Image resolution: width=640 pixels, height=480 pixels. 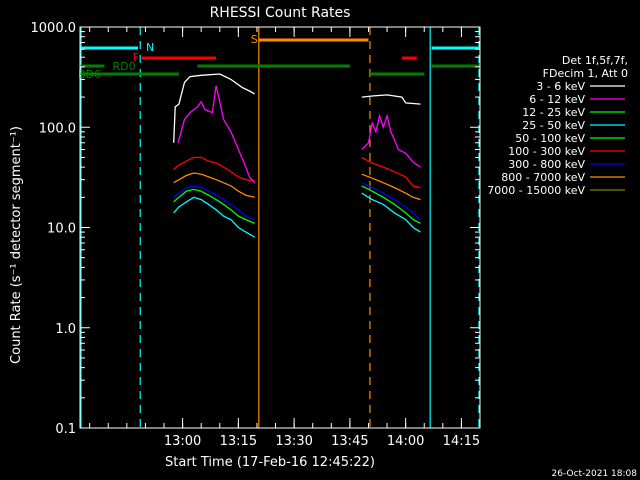 What do you see at coordinates (89, 74) in the screenshot?
I see `flag-label-bd6: BD6` at bounding box center [89, 74].